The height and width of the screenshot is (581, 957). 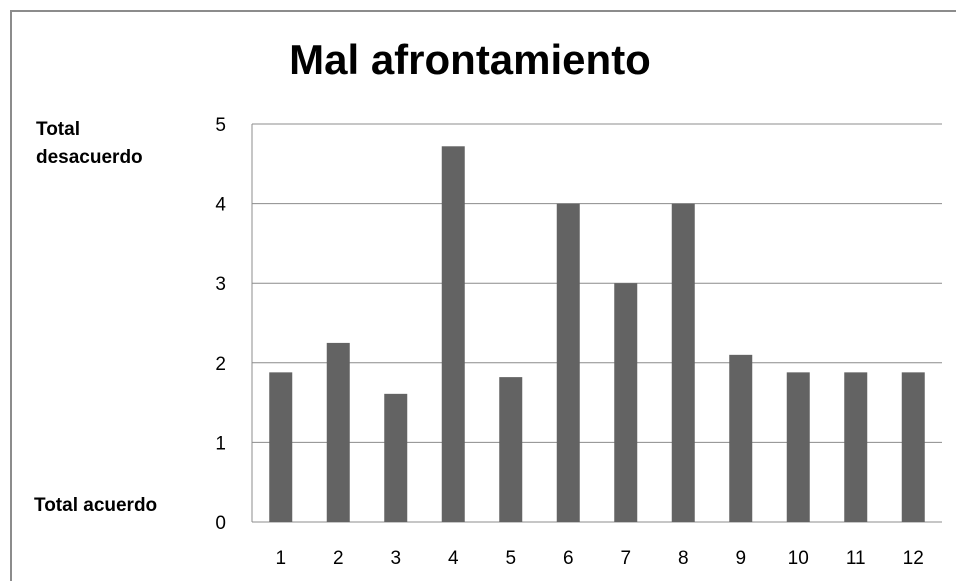 I want to click on x-tick-label: 2, so click(x=338, y=558).